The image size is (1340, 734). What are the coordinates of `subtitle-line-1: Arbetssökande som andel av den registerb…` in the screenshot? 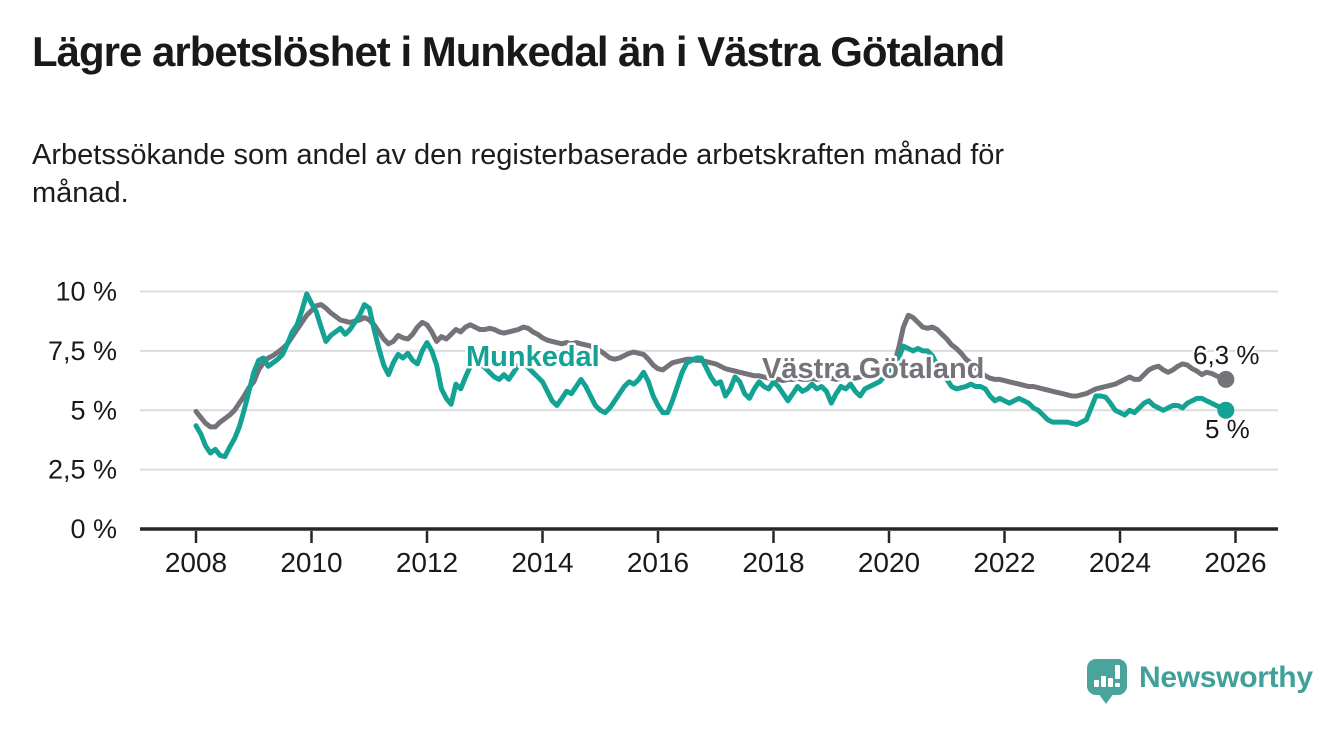 It's located at (518, 155).